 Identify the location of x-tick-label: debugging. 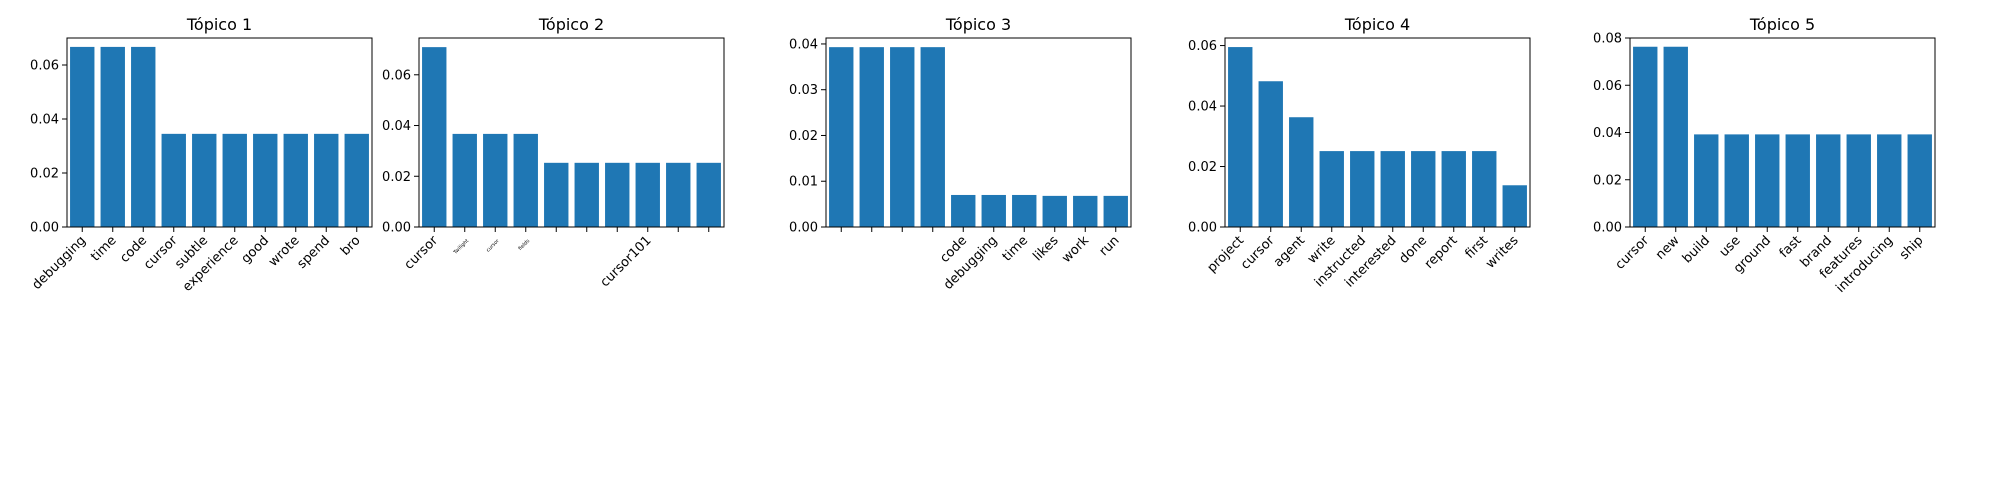
(59, 263).